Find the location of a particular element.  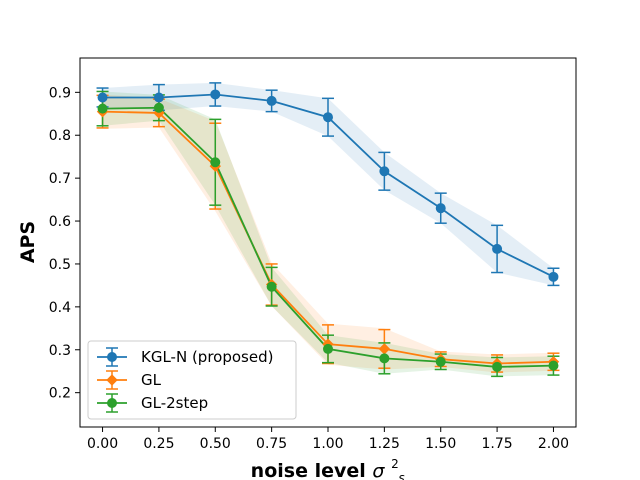

x-tick-label-0: 0.00 is located at coordinates (102, 444).